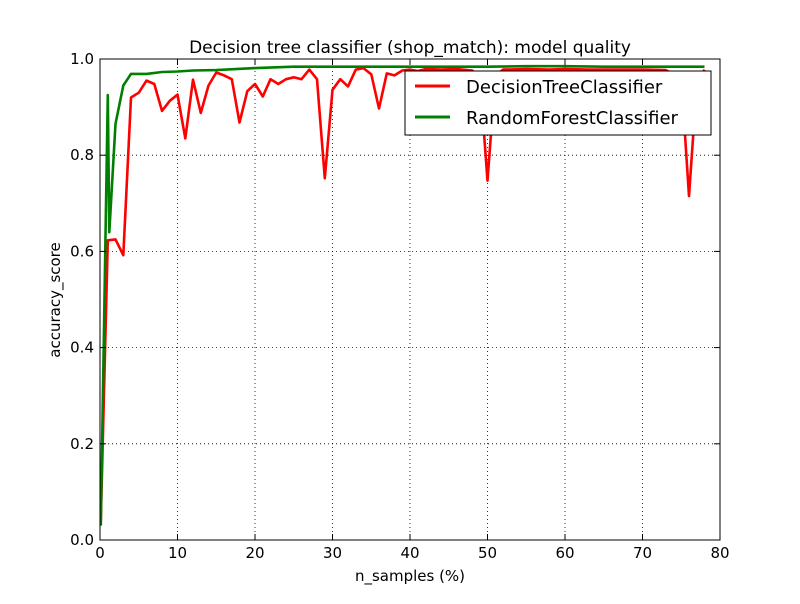 This screenshot has width=800, height=604. Describe the element at coordinates (82, 540) in the screenshot. I see `y-tick-label: 0.0` at that location.